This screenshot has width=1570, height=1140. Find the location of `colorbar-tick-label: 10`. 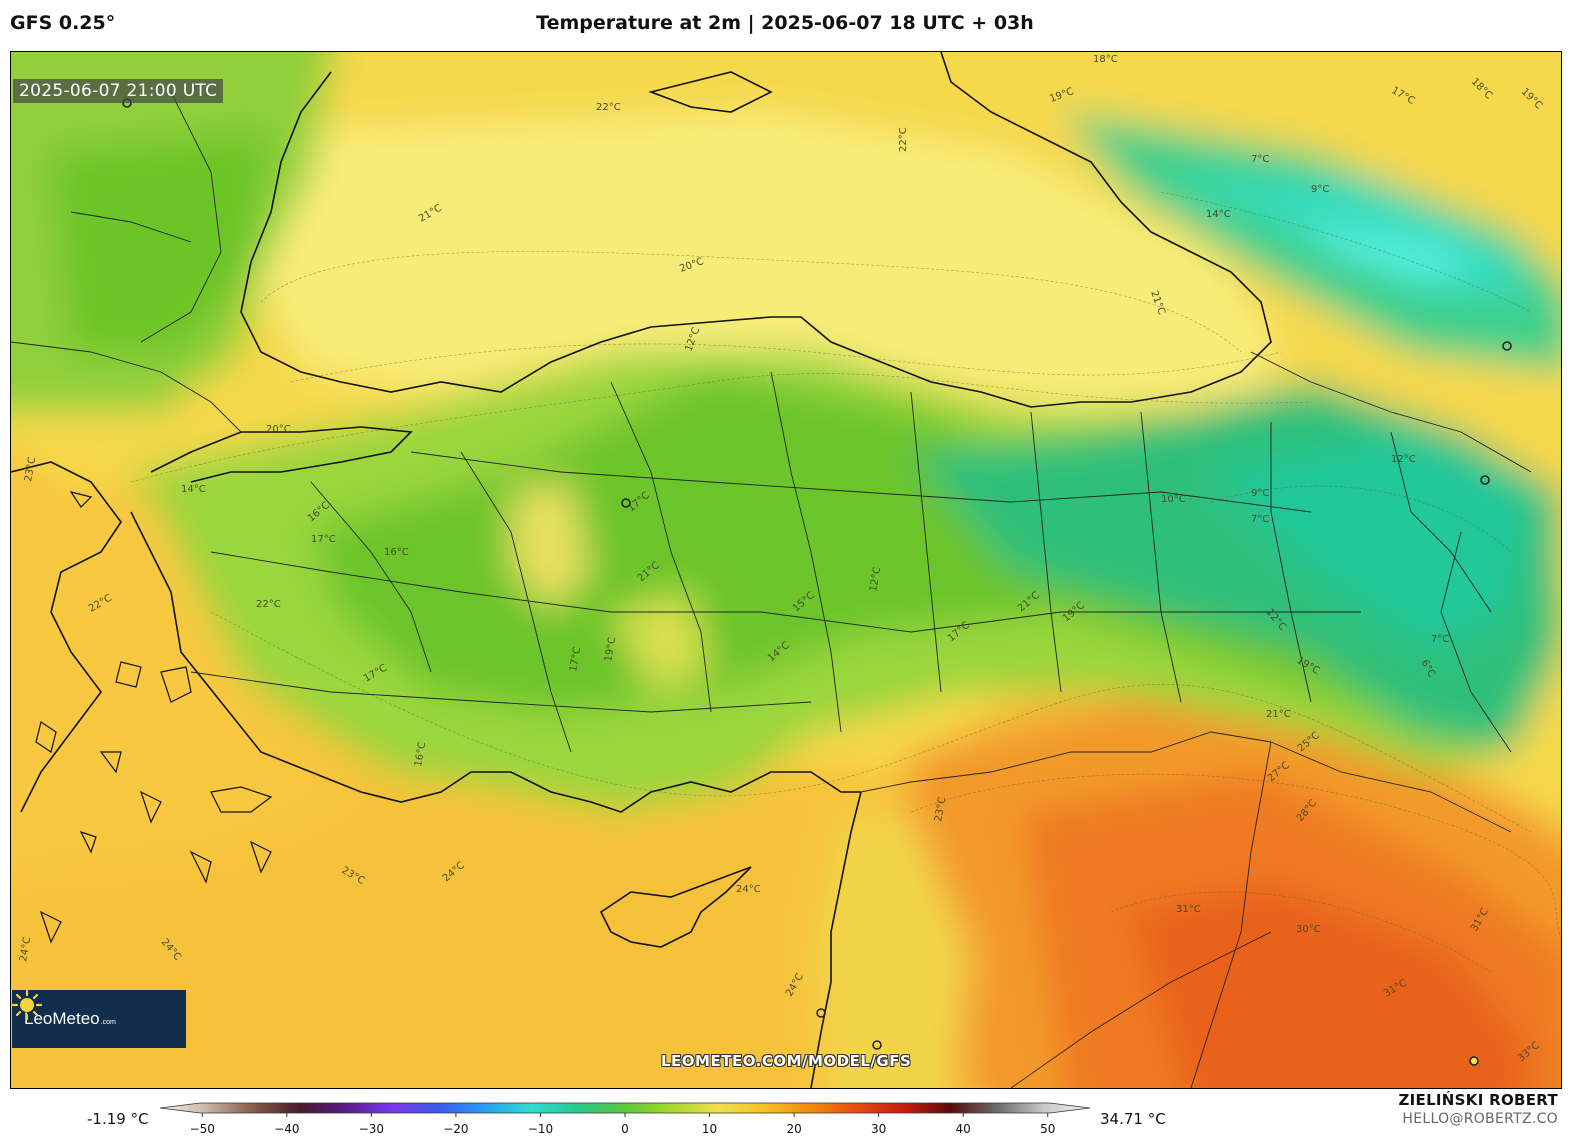

colorbar-tick-label: 10 is located at coordinates (709, 1129).